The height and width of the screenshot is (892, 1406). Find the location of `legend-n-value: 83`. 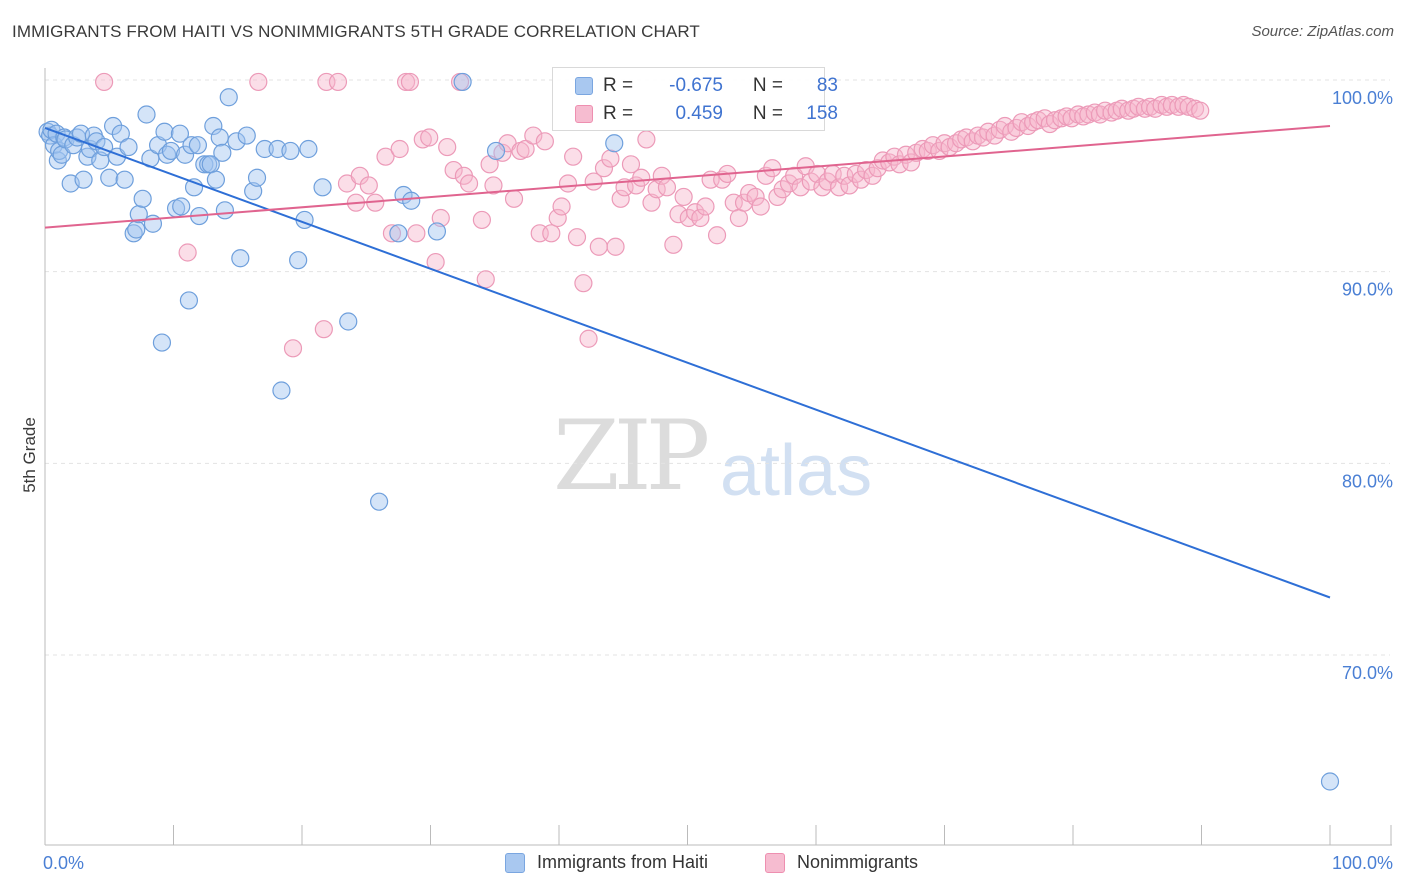

legend-n-value: 83 is located at coordinates (827, 85).